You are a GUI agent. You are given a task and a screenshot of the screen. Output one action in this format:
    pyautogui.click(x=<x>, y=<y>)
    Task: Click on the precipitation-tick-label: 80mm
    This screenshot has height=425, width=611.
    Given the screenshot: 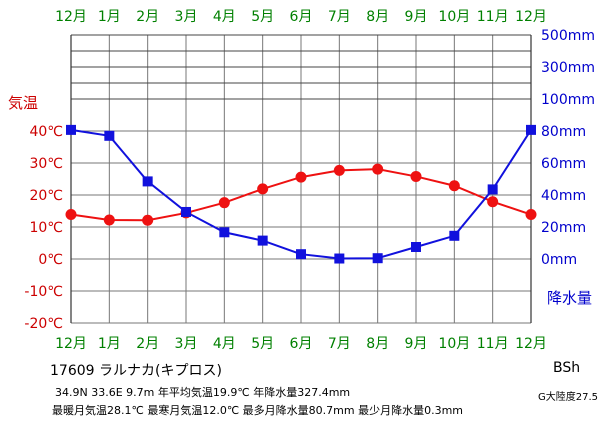 What is the action you would take?
    pyautogui.click(x=563, y=132)
    